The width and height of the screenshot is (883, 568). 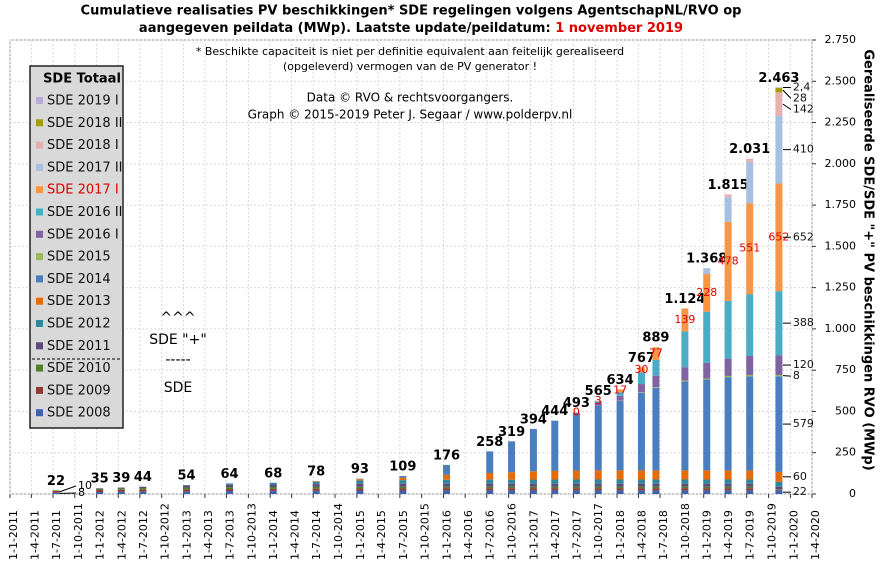 I want to click on end-label: 410, so click(x=803, y=149).